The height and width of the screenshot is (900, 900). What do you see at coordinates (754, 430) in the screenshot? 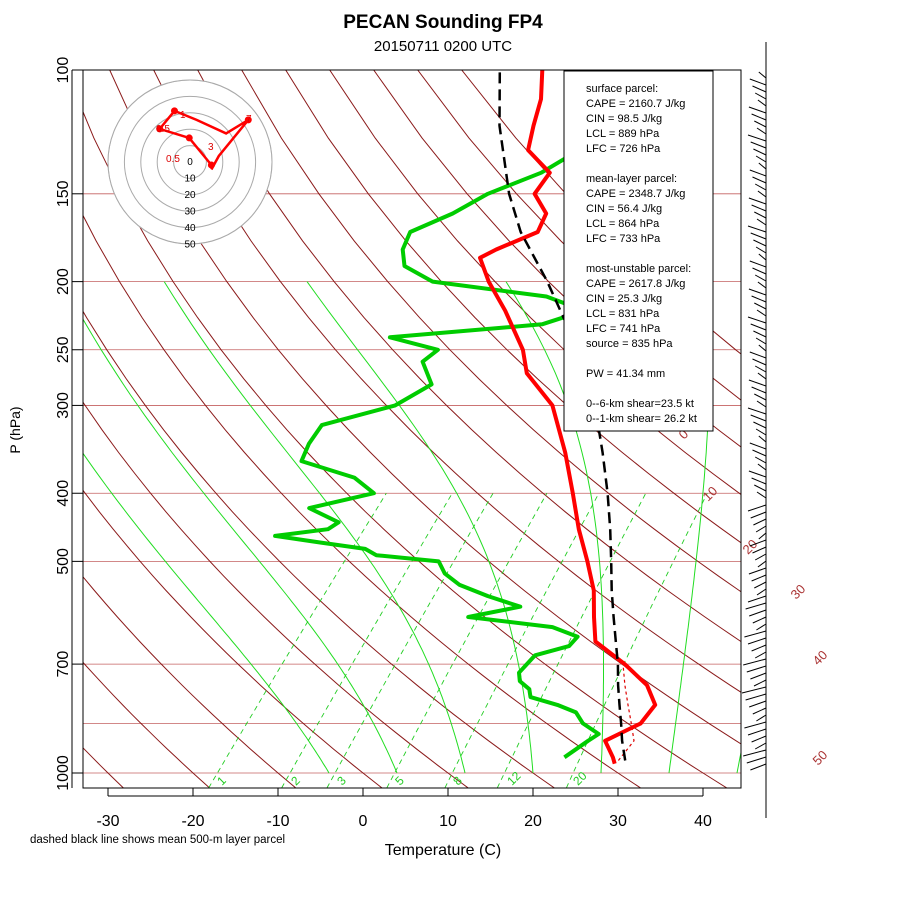
I see `wind-barbs` at bounding box center [754, 430].